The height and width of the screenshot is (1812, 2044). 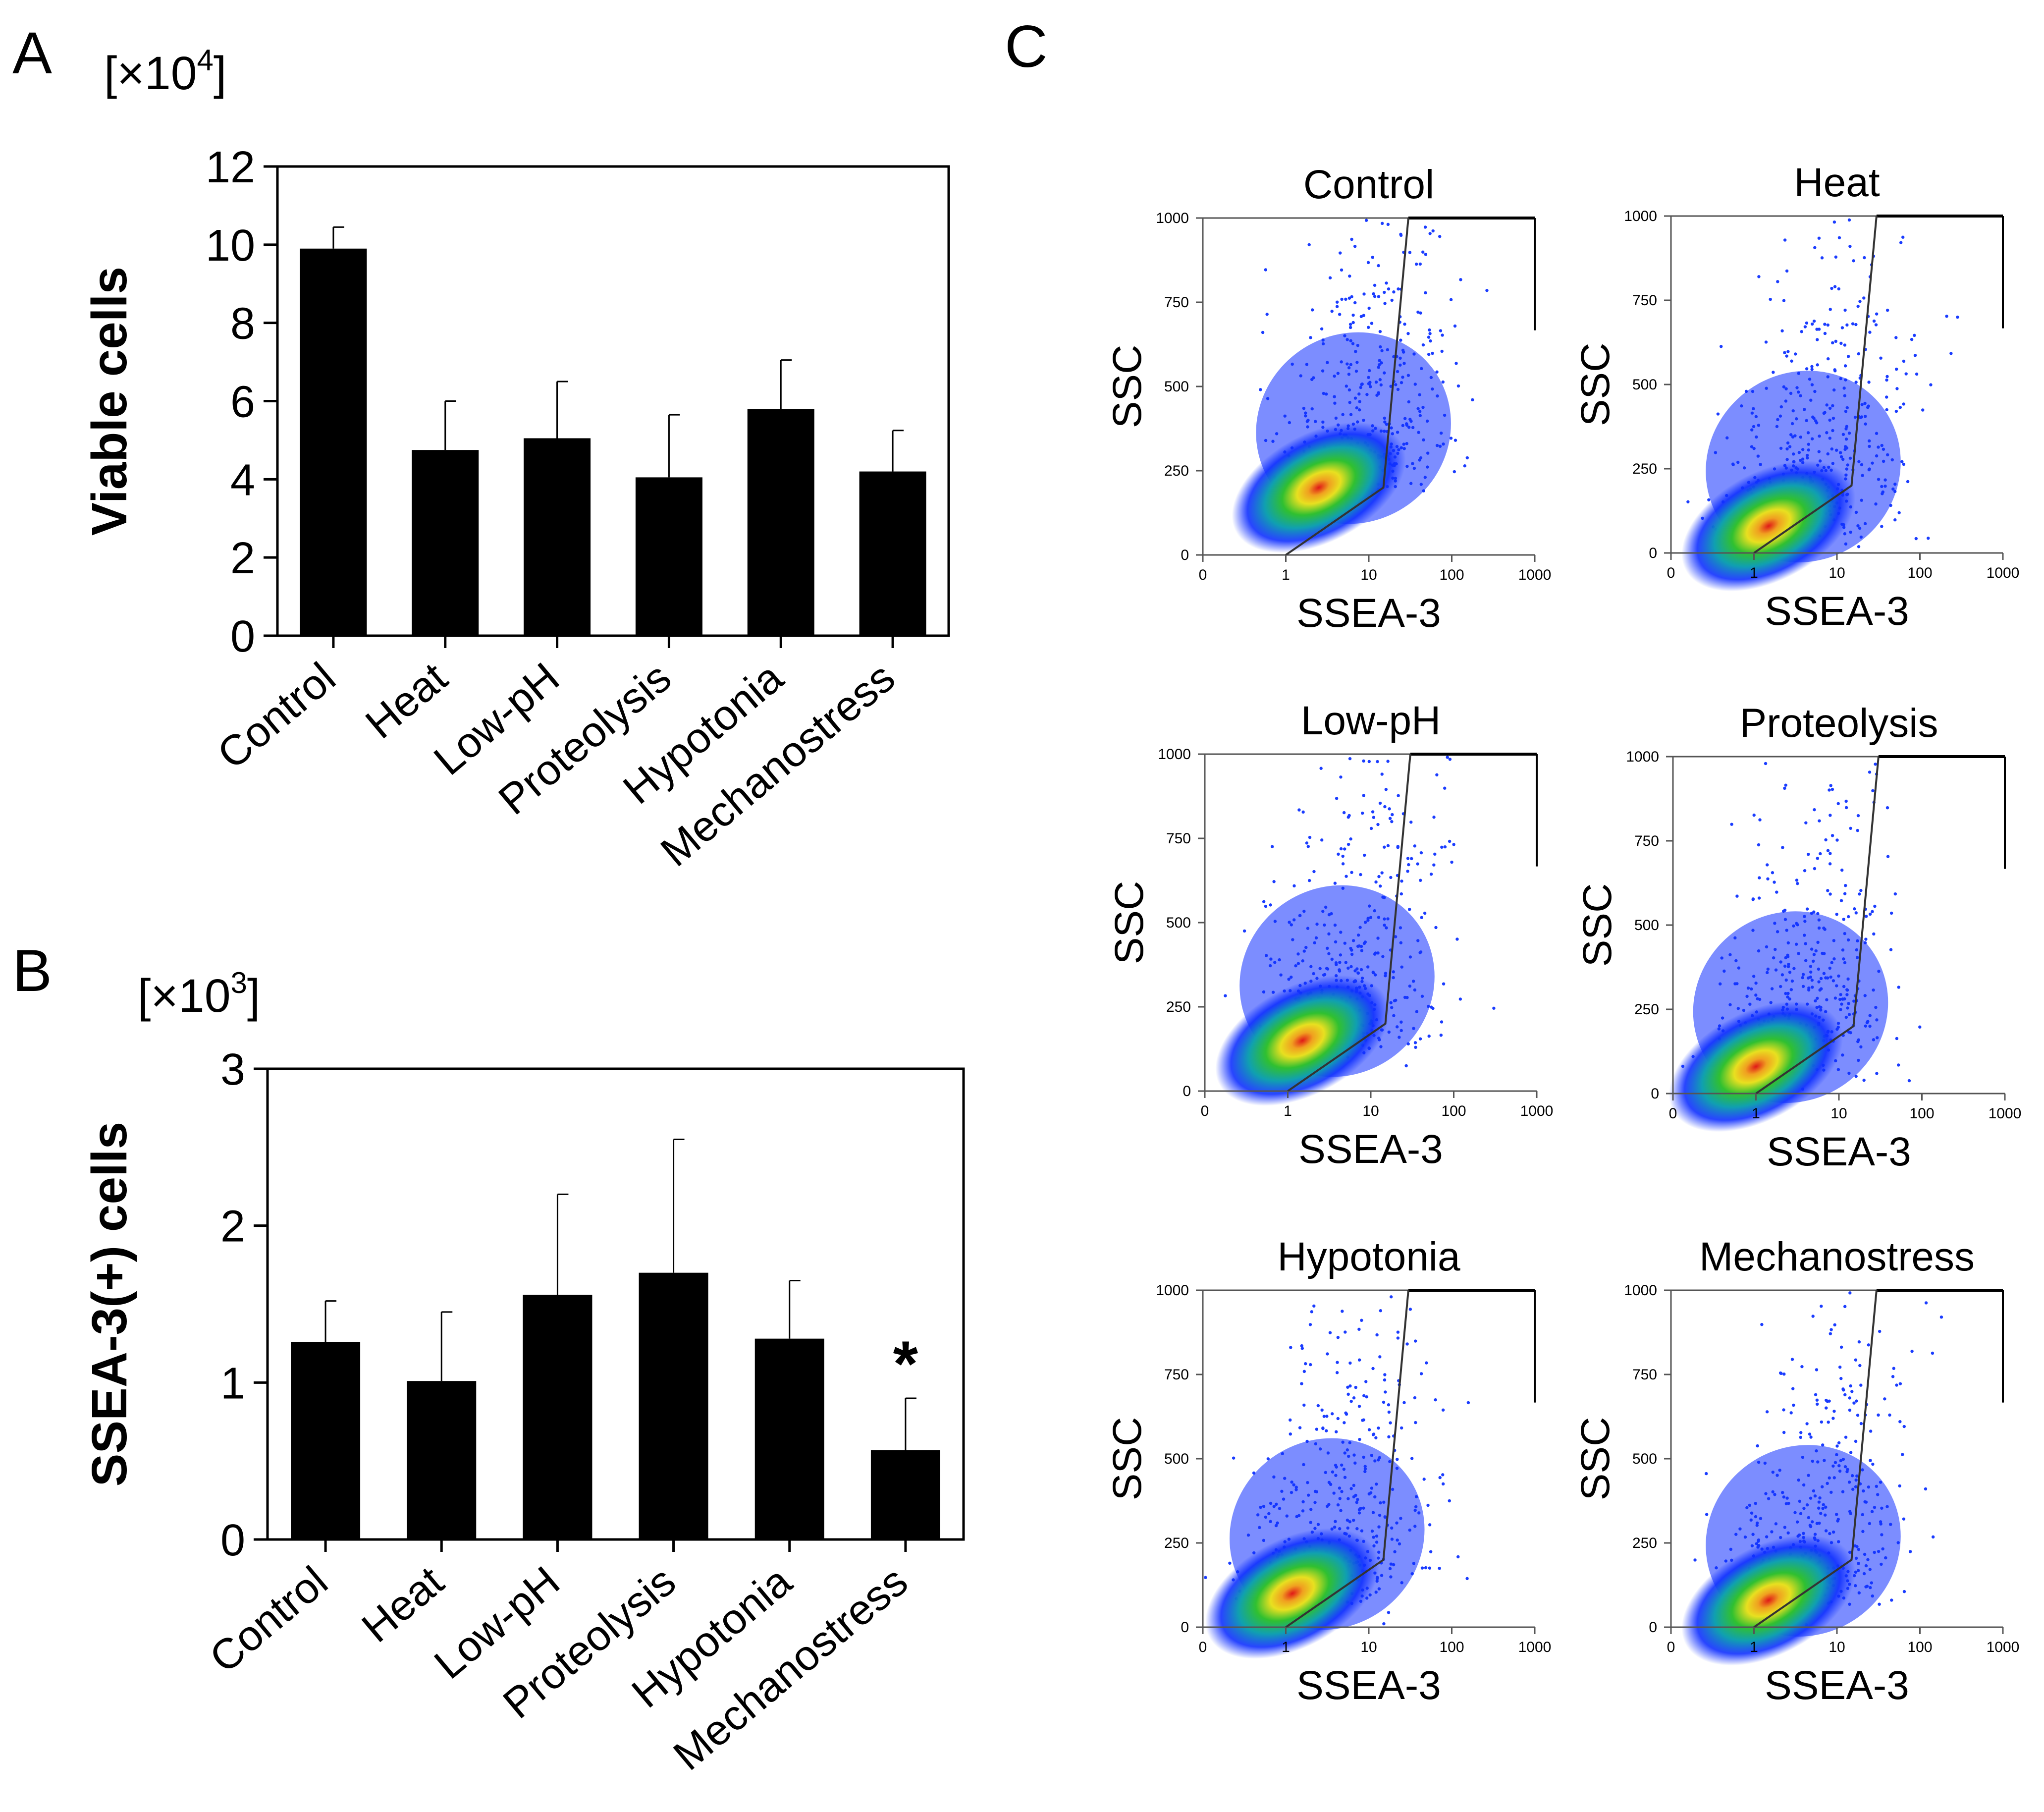 What do you see at coordinates (1349, 923) in the screenshot?
I see `gate-line` at bounding box center [1349, 923].